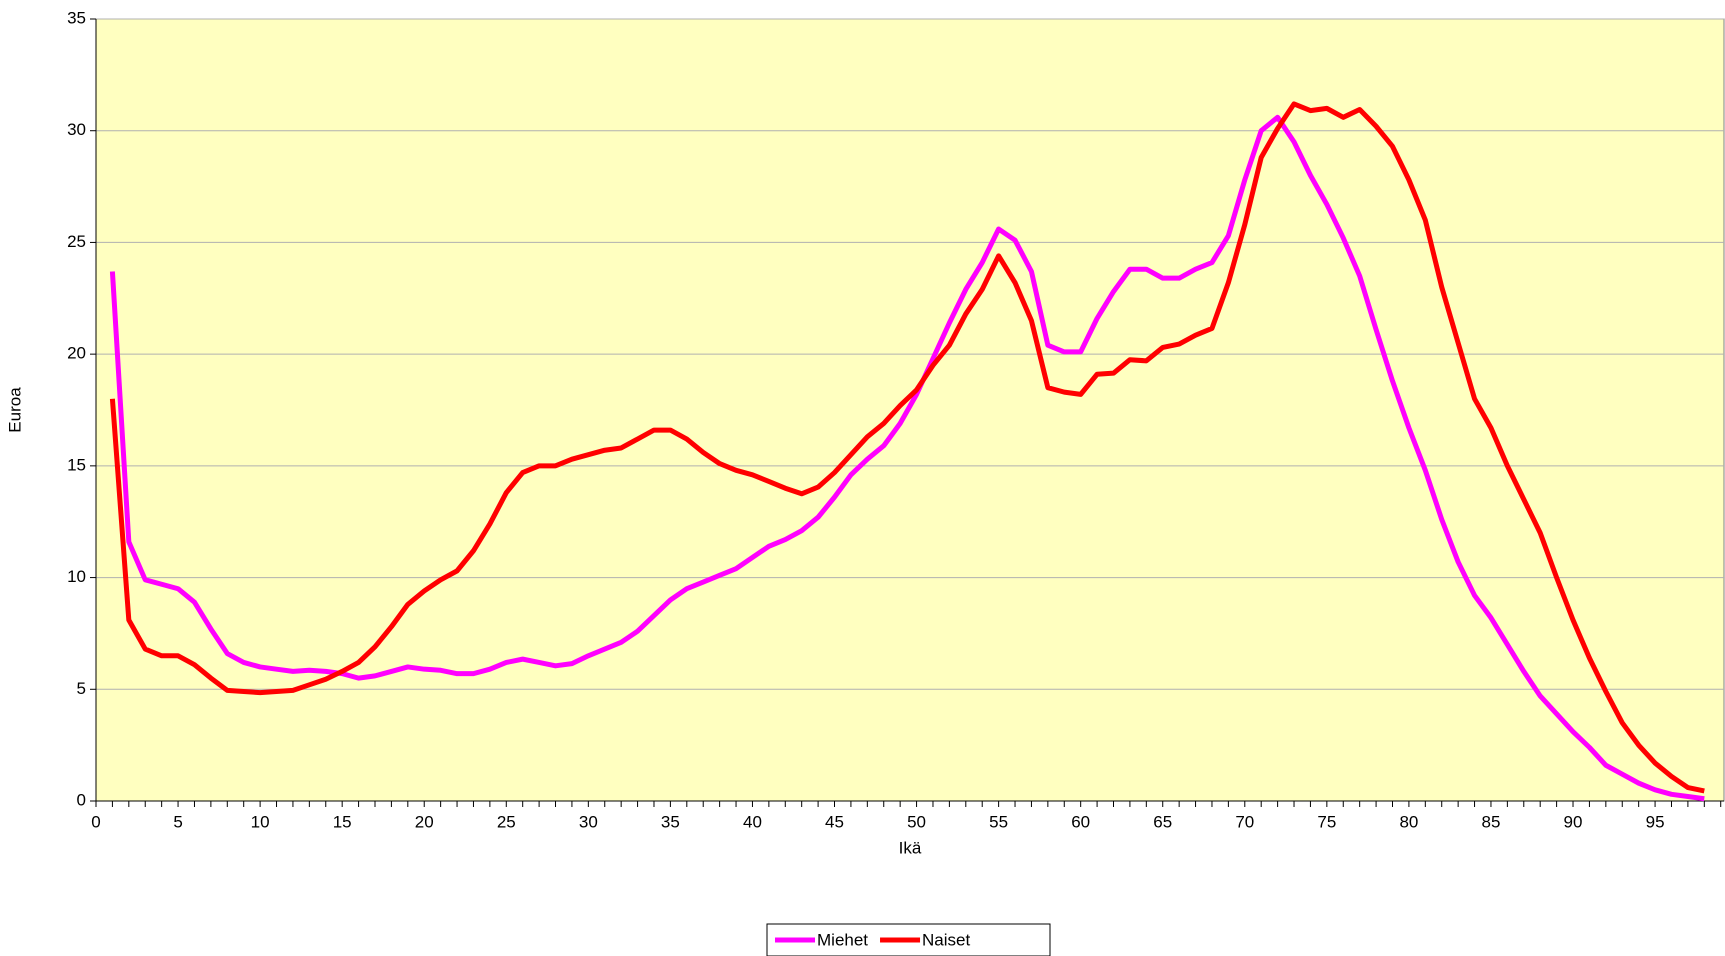  Describe the element at coordinates (946, 939) in the screenshot. I see `legend-label: Naiset` at that location.